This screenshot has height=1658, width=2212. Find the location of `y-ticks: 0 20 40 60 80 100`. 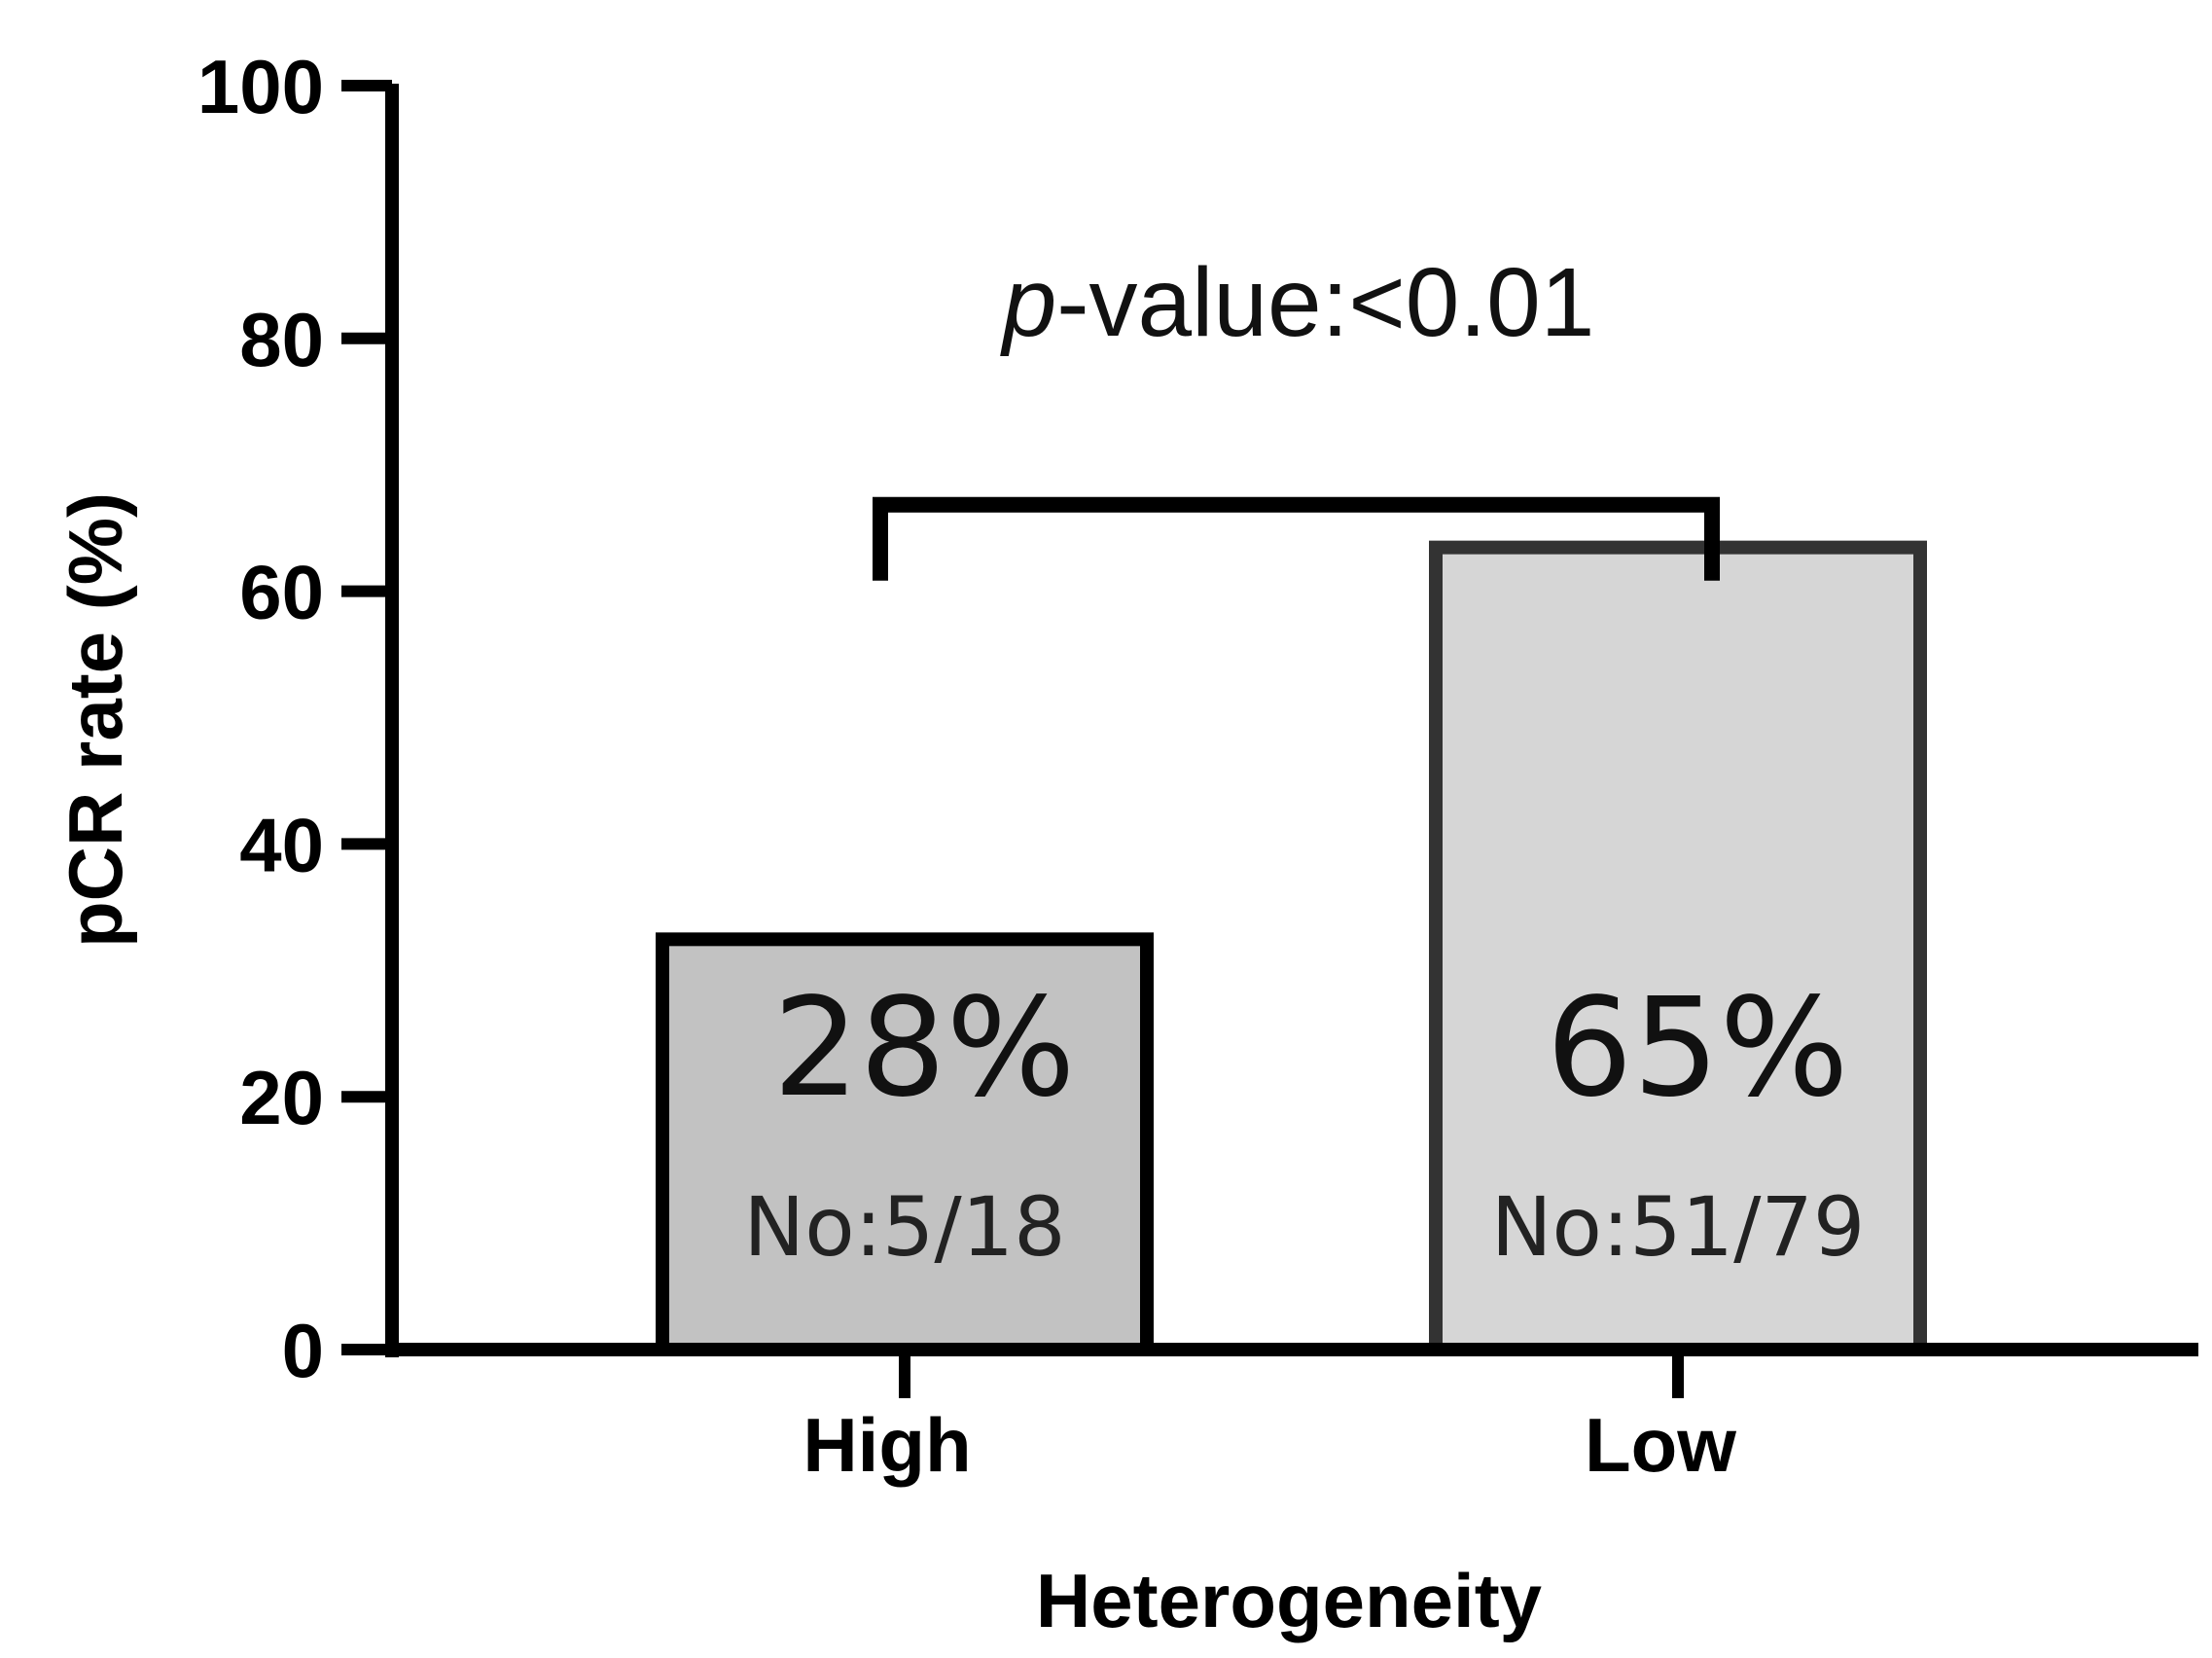

y-ticks: 0 20 40 60 80 100 is located at coordinates (295, 718).